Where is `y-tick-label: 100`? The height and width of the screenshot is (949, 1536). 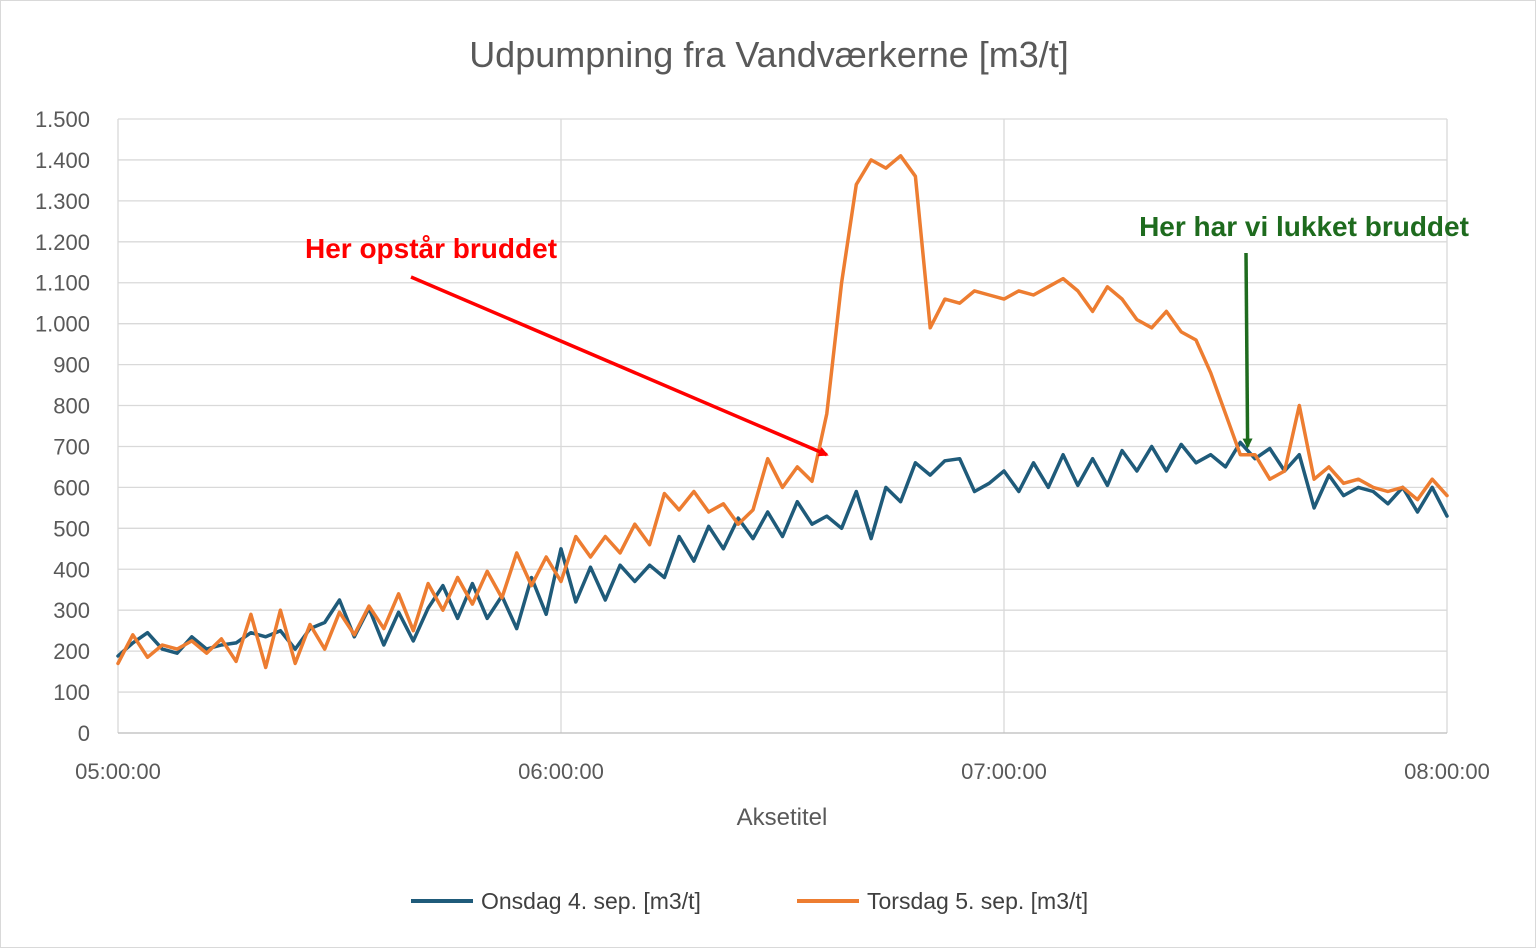
y-tick-label: 100 is located at coordinates (71, 692).